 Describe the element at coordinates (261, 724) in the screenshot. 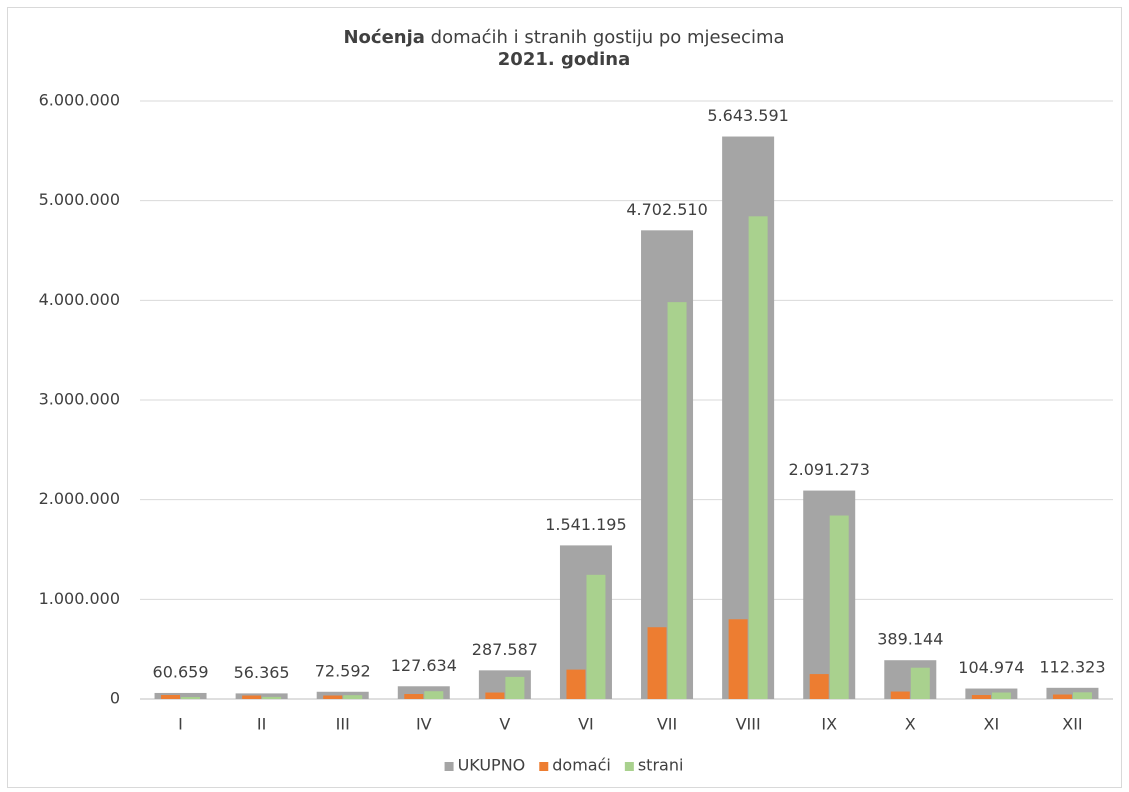

I see `x-tick-label: II` at that location.